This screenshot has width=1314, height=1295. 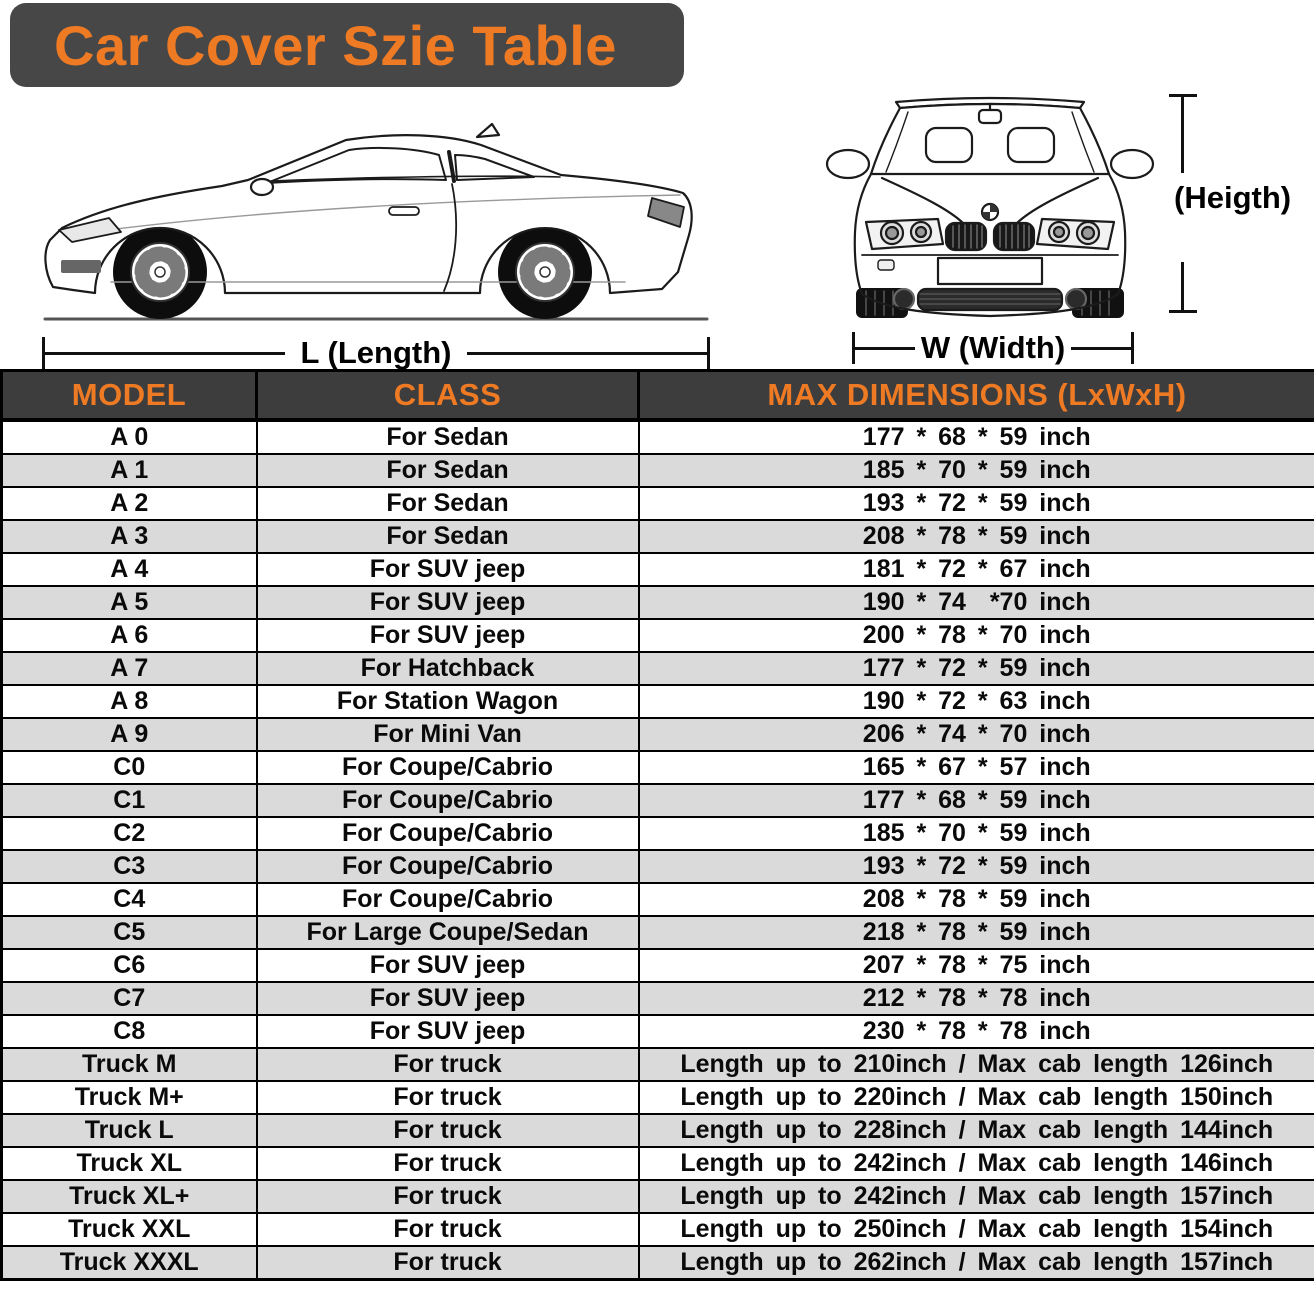 I want to click on table-row: C7 For SUV jeep 212 * 78 * 78 inch, so click(x=657, y=998).